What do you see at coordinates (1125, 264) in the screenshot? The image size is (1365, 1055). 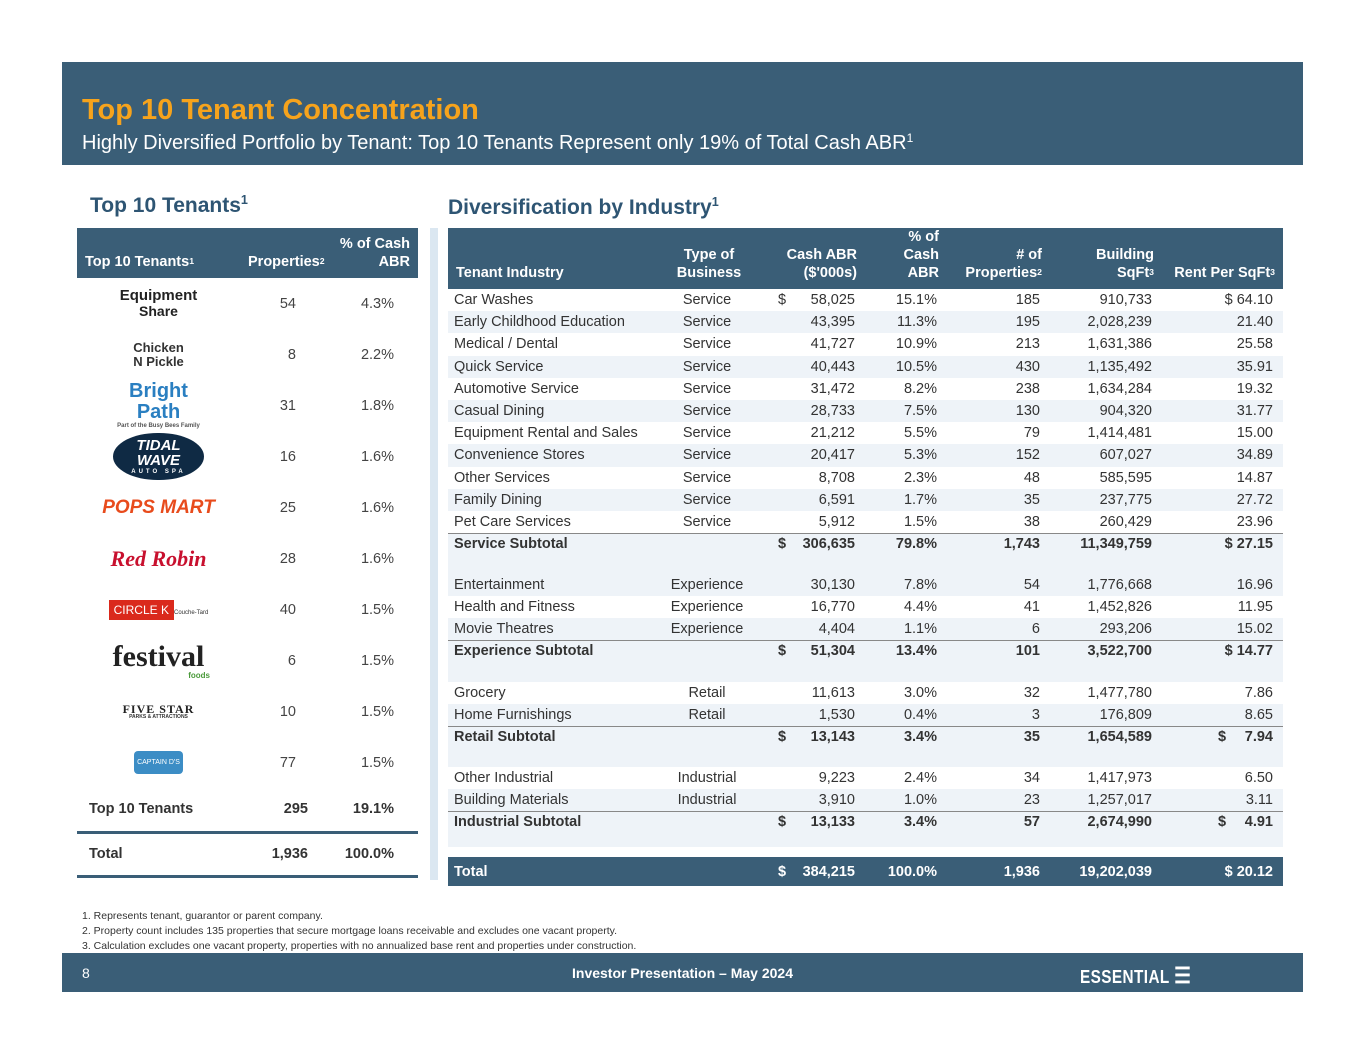 I see `header-text: Building SqFt` at bounding box center [1125, 264].